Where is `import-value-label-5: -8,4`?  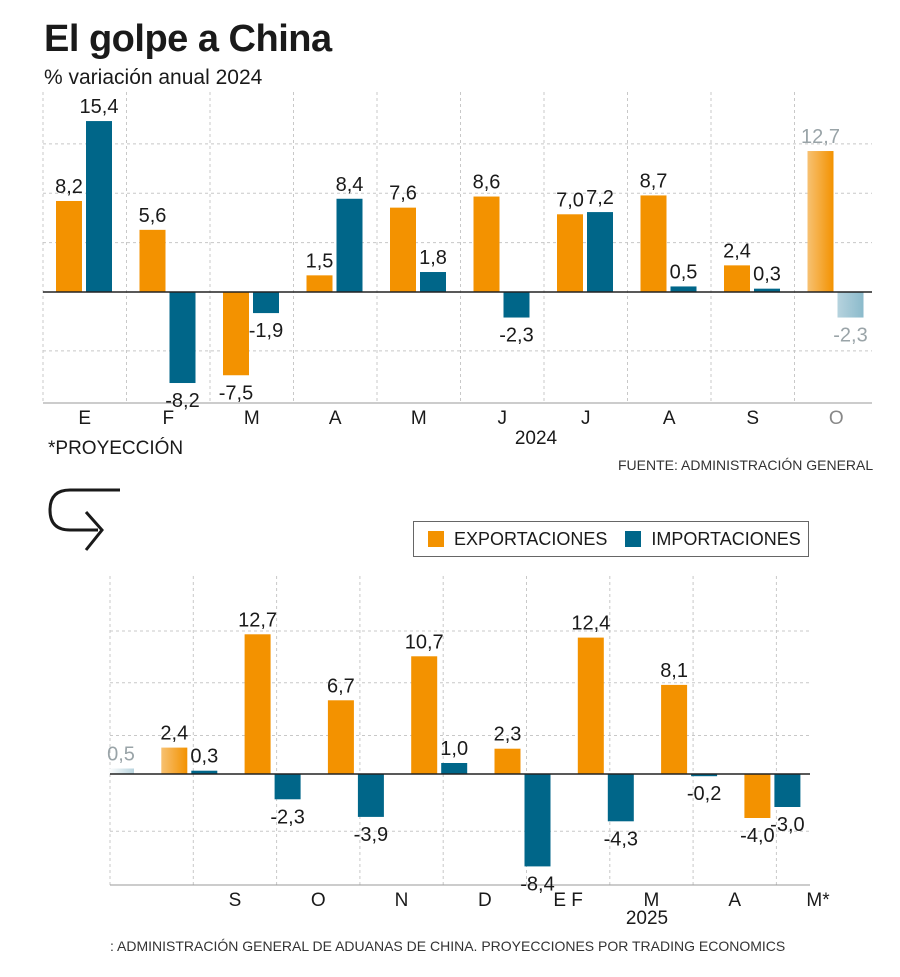 import-value-label-5: -8,4 is located at coordinates (537, 884).